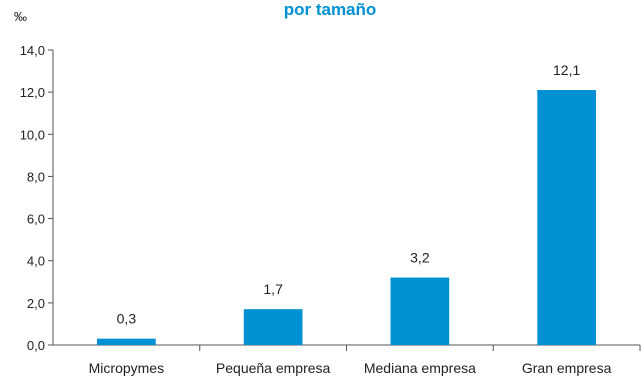 This screenshot has height=379, width=644. Describe the element at coordinates (37, 198) in the screenshot. I see `y-axis: 0,0 2,0 4,0 6,0 8,0 10,0 12,0 14,0` at that location.